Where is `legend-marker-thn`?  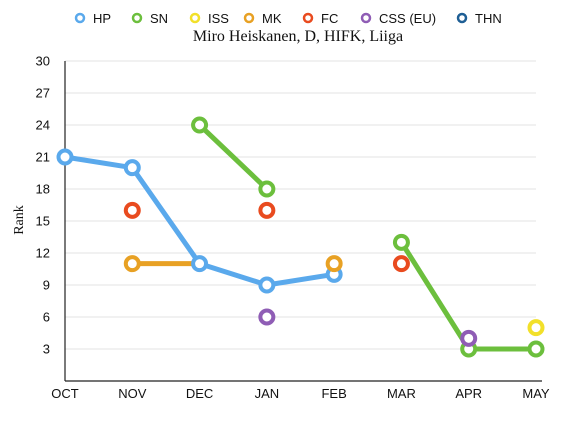 legend-marker-thn is located at coordinates (462, 18).